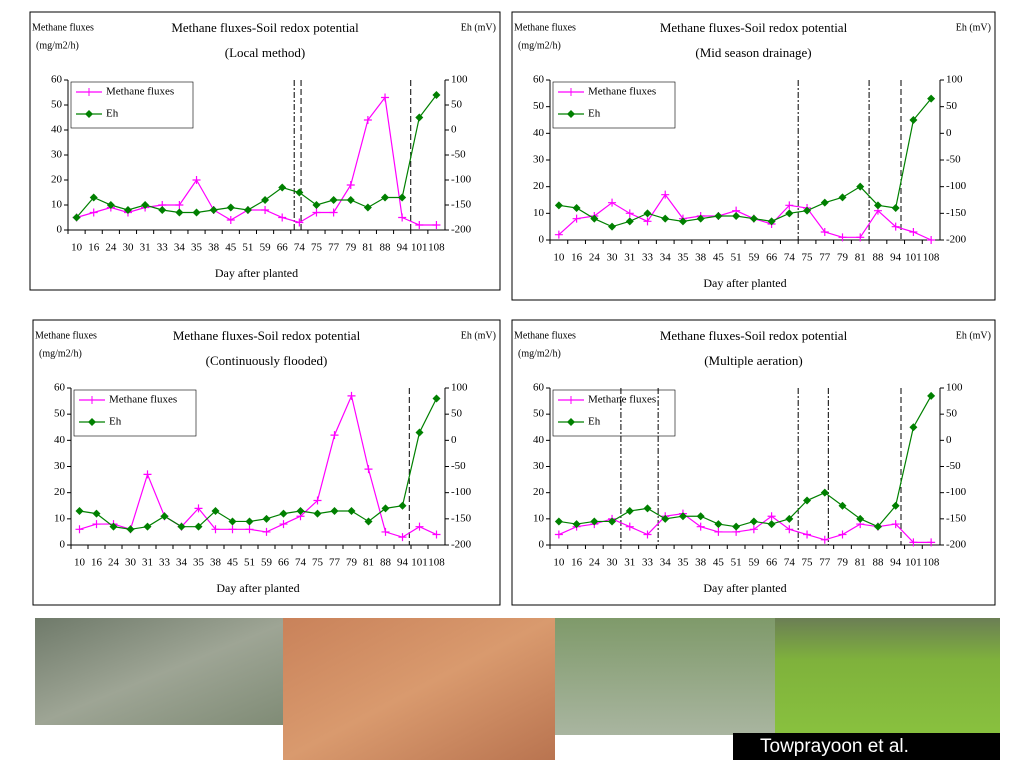  Describe the element at coordinates (614, 413) in the screenshot. I see `legend-box` at that location.